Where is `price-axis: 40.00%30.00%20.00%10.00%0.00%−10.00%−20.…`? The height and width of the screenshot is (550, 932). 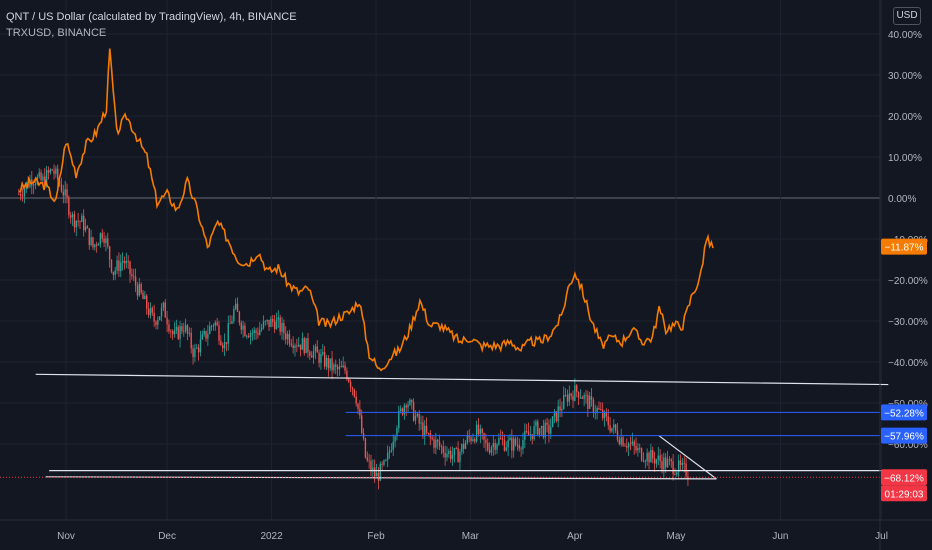 price-axis: 40.00%30.00%20.00%10.00%0.00%−10.00%−20.… is located at coordinates (903, 275).